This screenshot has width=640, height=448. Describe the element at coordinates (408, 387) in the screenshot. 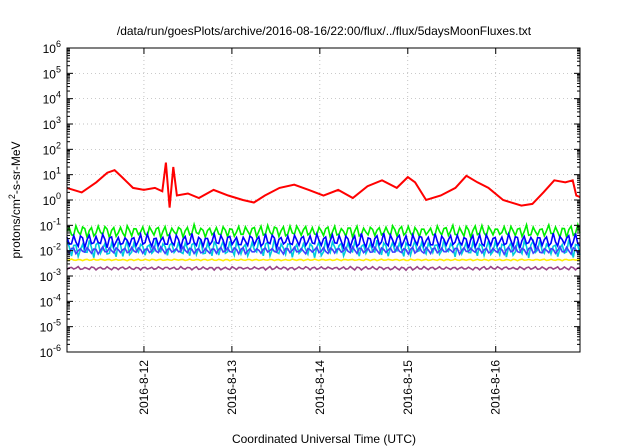

I see `x-tick-label: 2016-8-15` at that location.